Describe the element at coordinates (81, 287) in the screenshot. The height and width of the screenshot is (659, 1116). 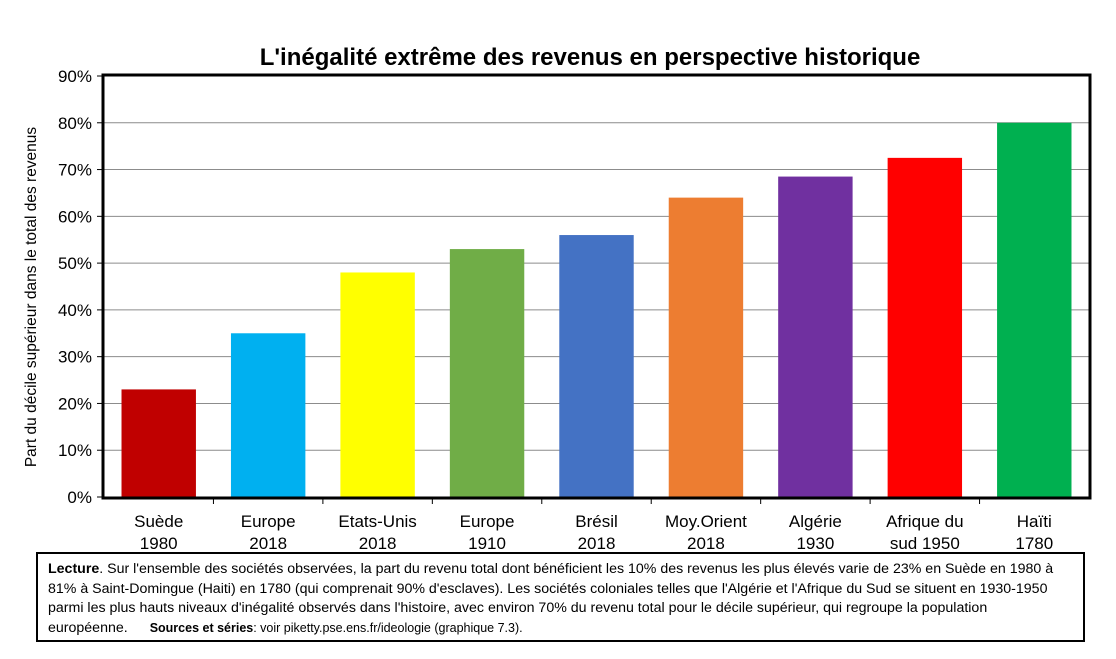
I see `y-ticks: 0% 10% 20% 30% 40% 50% 60% 70% 80% 90%` at that location.